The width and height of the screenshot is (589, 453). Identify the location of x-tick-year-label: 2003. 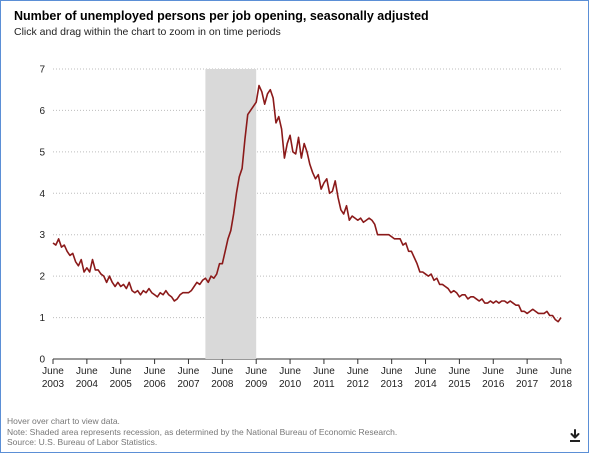
(53, 384).